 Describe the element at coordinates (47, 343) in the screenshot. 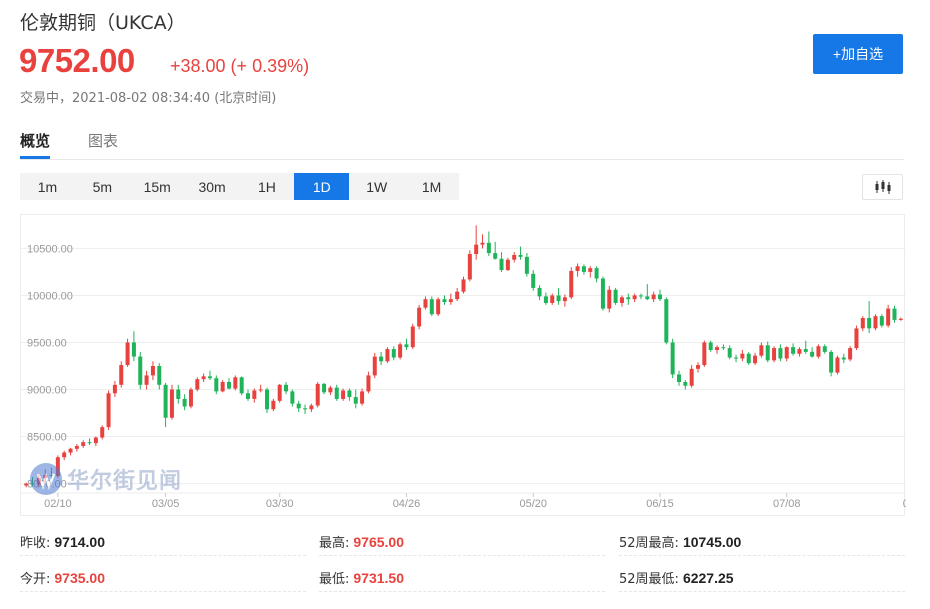

I see `y-tick-label: 9500.00` at that location.